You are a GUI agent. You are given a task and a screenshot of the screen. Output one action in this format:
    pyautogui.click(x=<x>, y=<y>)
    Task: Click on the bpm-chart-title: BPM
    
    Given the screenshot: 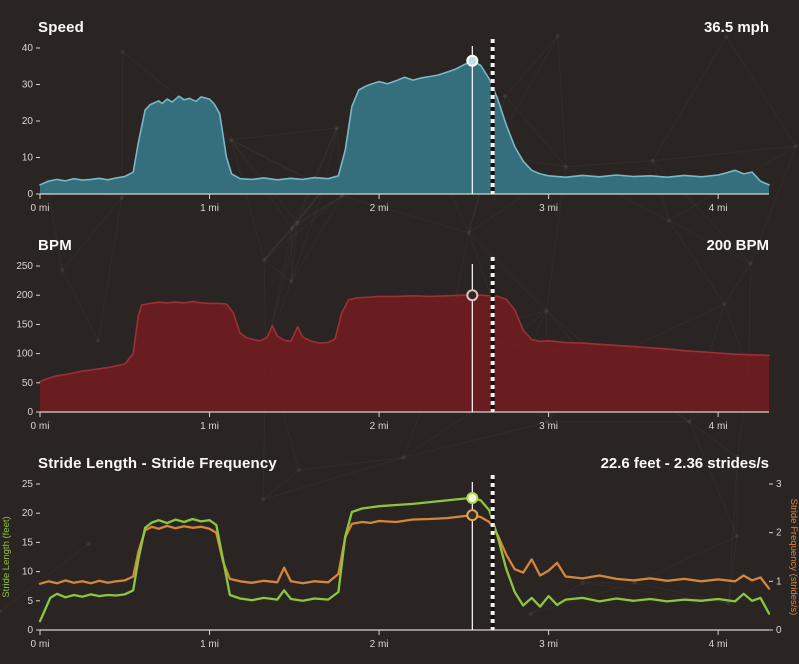 What is the action you would take?
    pyautogui.click(x=55, y=245)
    